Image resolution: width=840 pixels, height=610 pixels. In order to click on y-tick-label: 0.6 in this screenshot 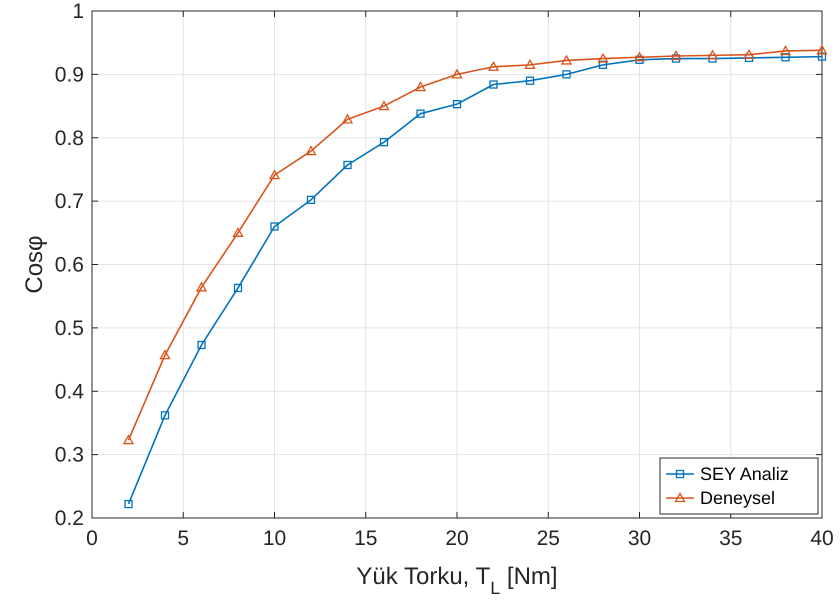, I will do `click(69, 265)`.